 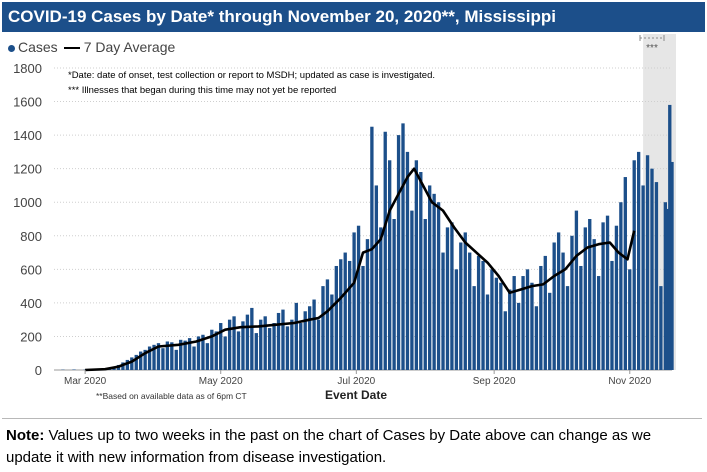 What do you see at coordinates (494, 381) in the screenshot?
I see `x-tick-label: Sep 2020` at bounding box center [494, 381].